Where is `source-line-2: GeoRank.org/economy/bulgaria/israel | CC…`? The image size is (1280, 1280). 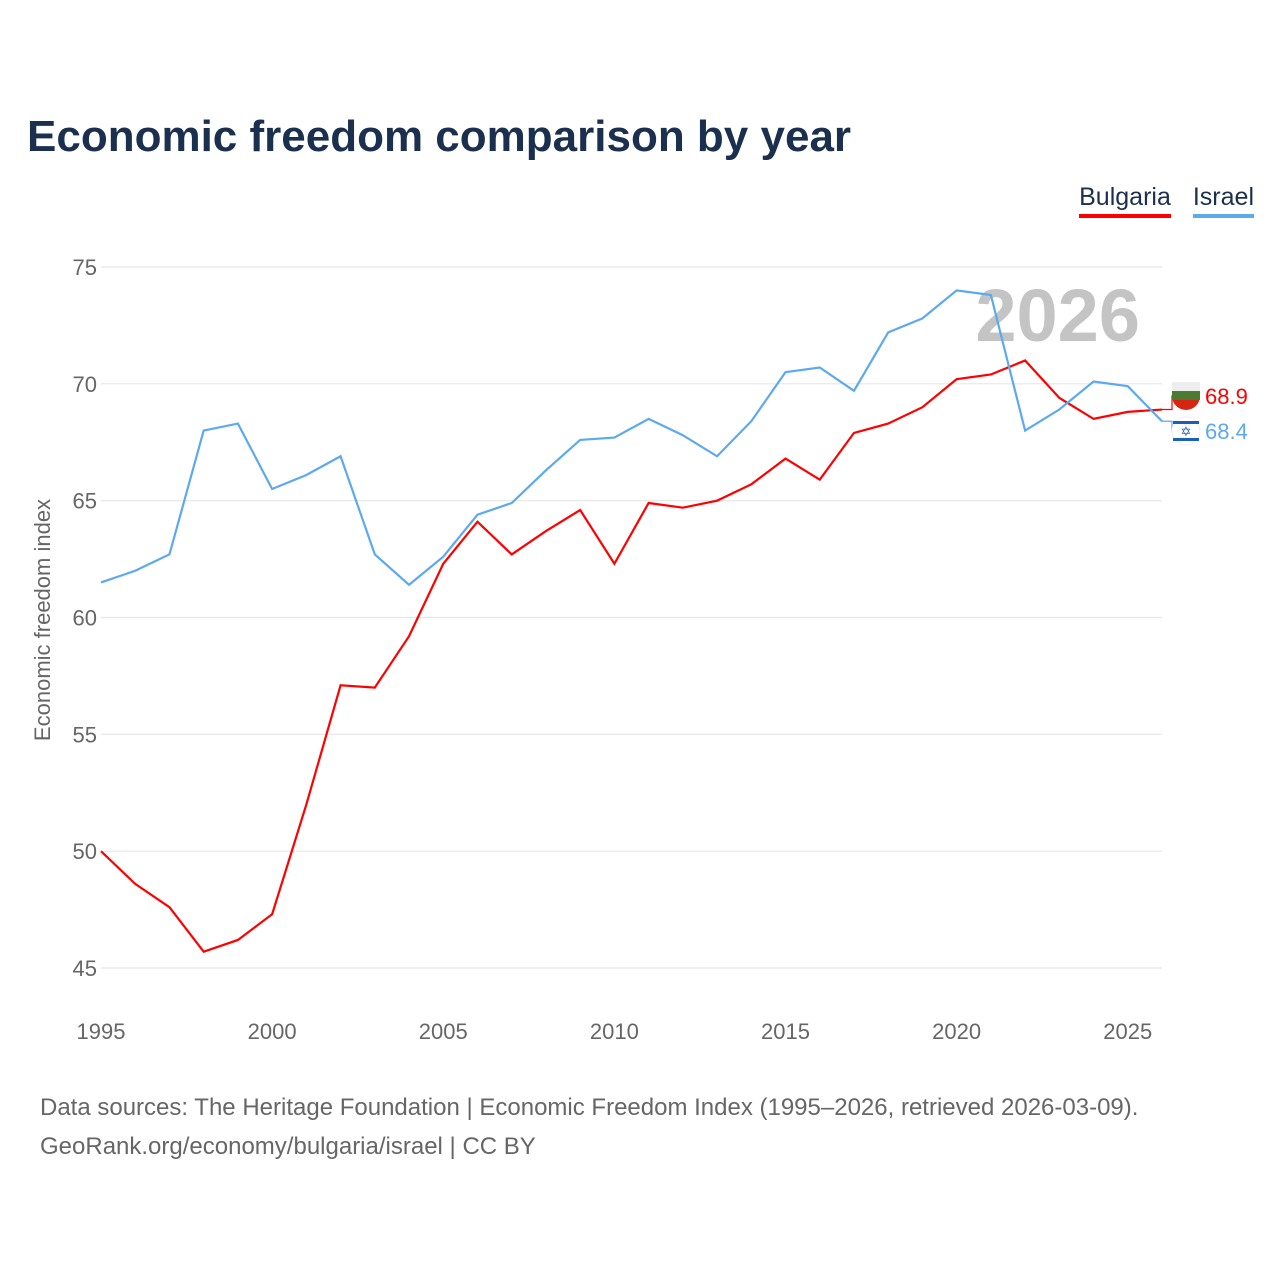
source-line-2: GeoRank.org/economy/bulgaria/israel | CC… is located at coordinates (288, 1146).